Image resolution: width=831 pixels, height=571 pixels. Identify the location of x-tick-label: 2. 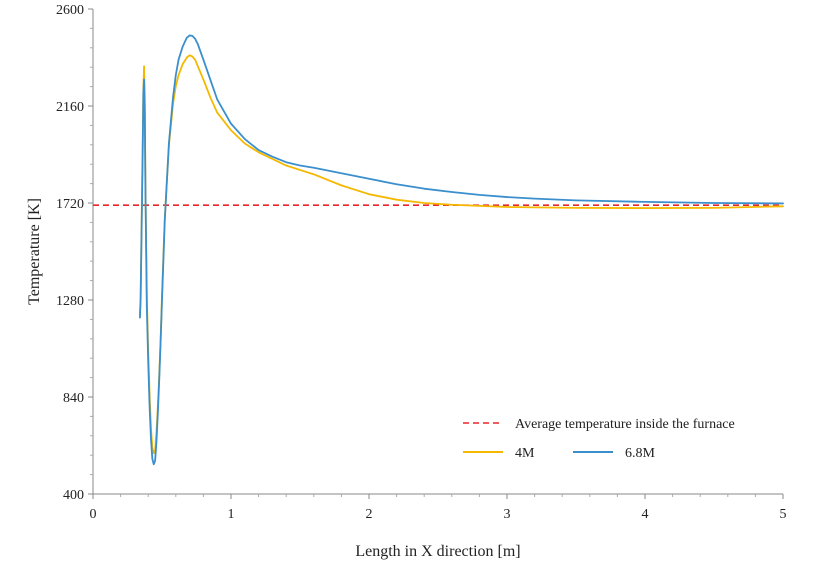
(369, 514).